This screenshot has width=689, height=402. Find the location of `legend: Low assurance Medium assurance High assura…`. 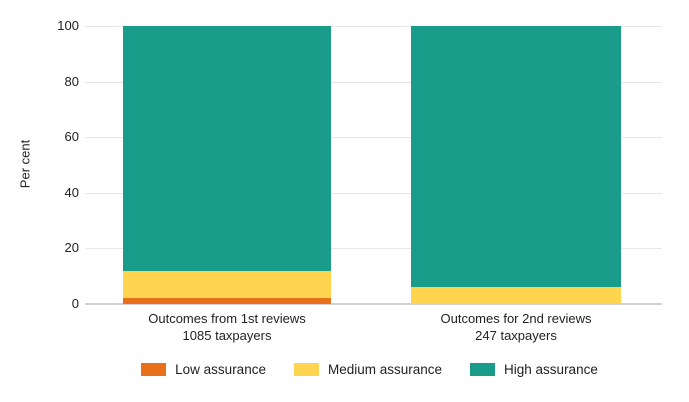

legend: Low assurance Medium assurance High assura… is located at coordinates (357, 369).